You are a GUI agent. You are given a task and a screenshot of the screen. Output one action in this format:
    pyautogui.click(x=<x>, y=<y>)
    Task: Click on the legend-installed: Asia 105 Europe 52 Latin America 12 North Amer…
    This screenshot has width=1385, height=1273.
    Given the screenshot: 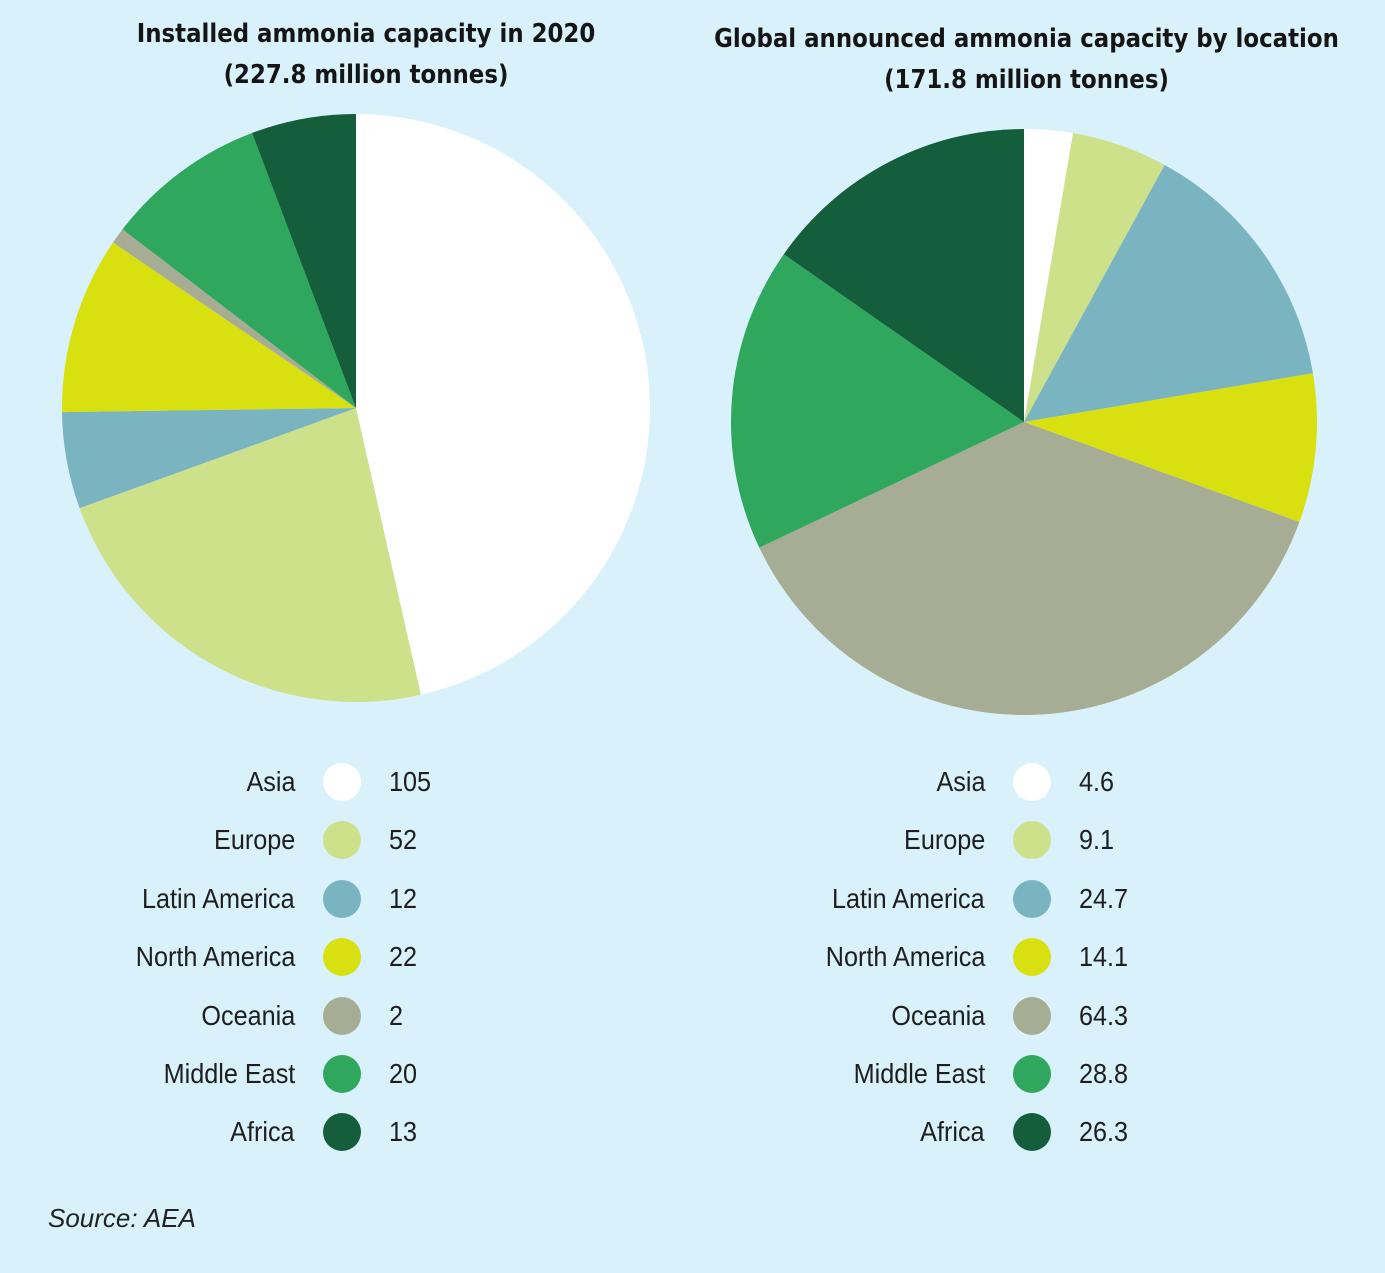 What is the action you would take?
    pyautogui.click(x=270, y=957)
    